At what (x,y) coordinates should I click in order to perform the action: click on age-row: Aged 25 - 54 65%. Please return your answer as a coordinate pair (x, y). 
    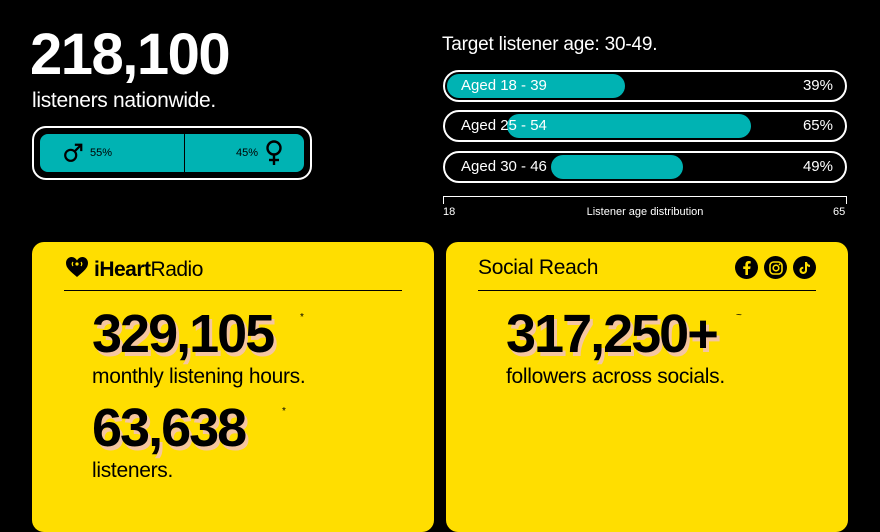
    Looking at the image, I should click on (645, 126).